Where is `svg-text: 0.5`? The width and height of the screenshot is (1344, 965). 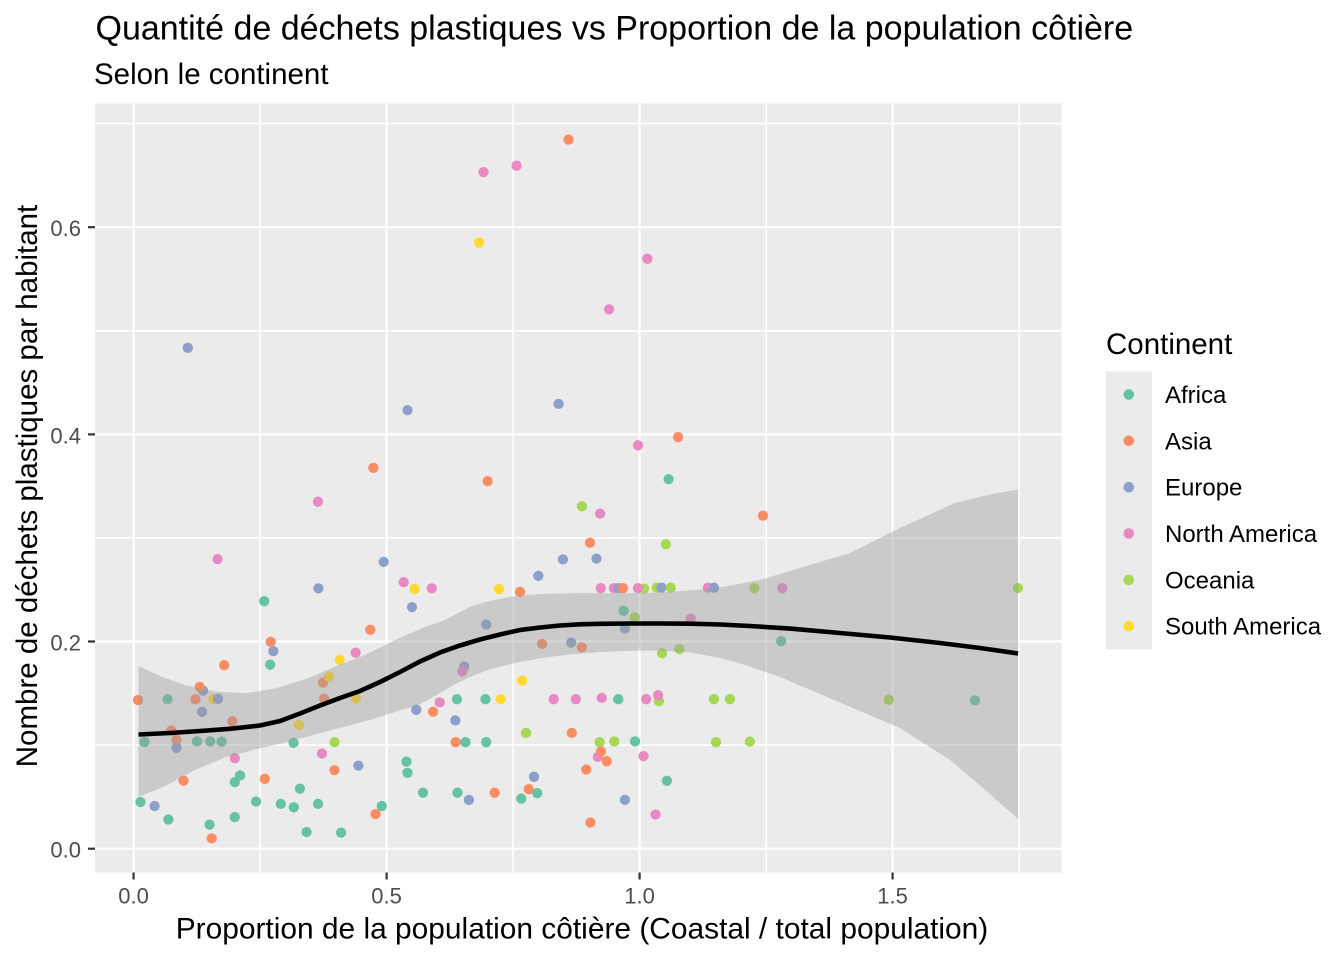 svg-text: 0.5 is located at coordinates (386, 896).